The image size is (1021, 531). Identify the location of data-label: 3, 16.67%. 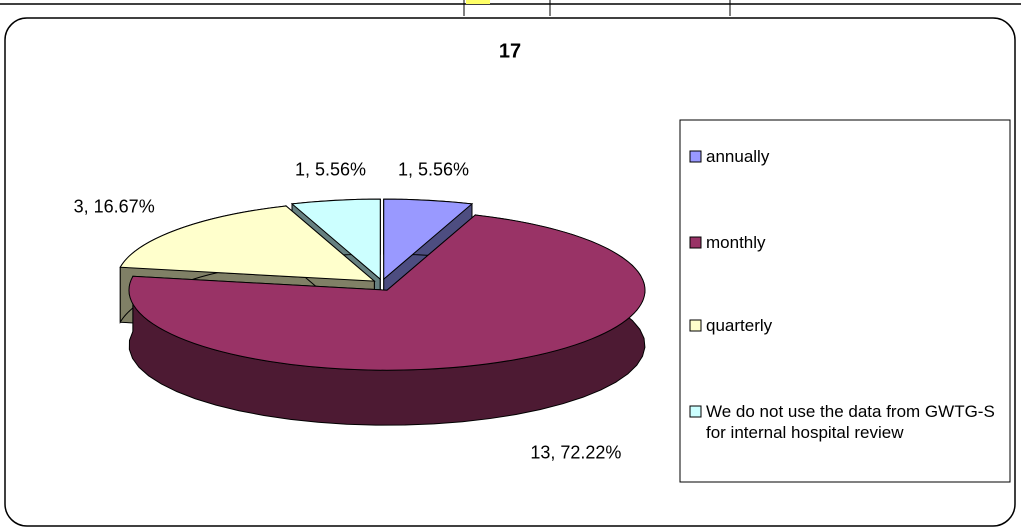
(114, 206).